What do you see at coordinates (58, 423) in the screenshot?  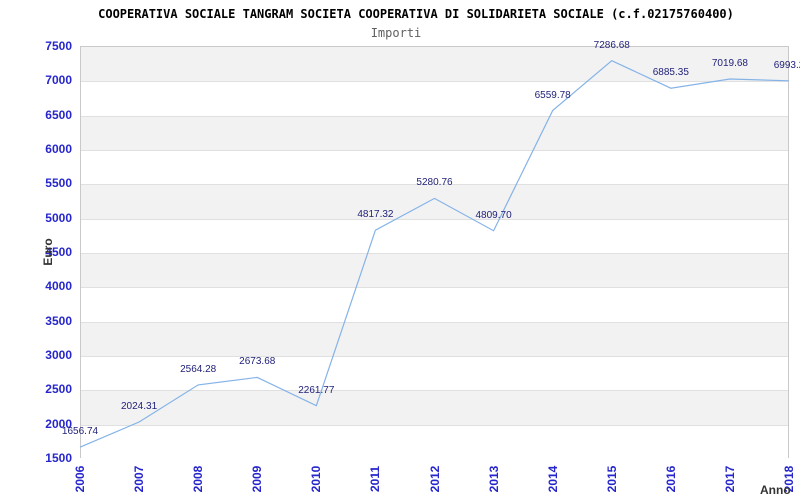 I see `y-tick-label: 2000` at bounding box center [58, 423].